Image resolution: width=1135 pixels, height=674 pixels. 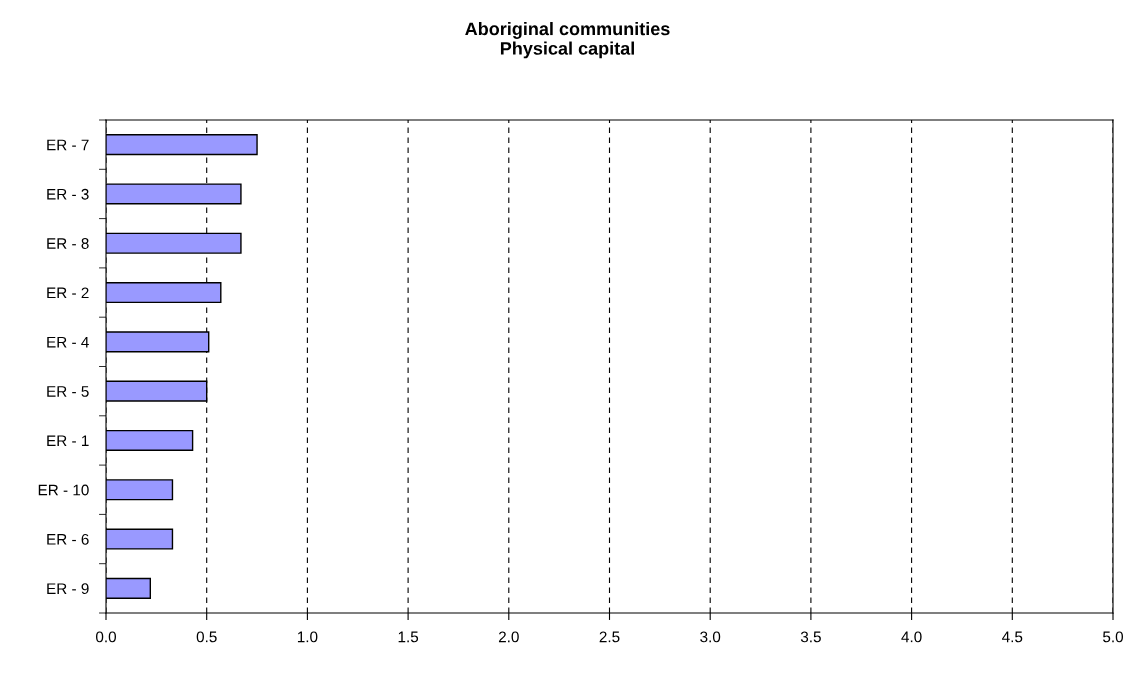 I want to click on x-tick-label: 3.5, so click(x=810, y=637).